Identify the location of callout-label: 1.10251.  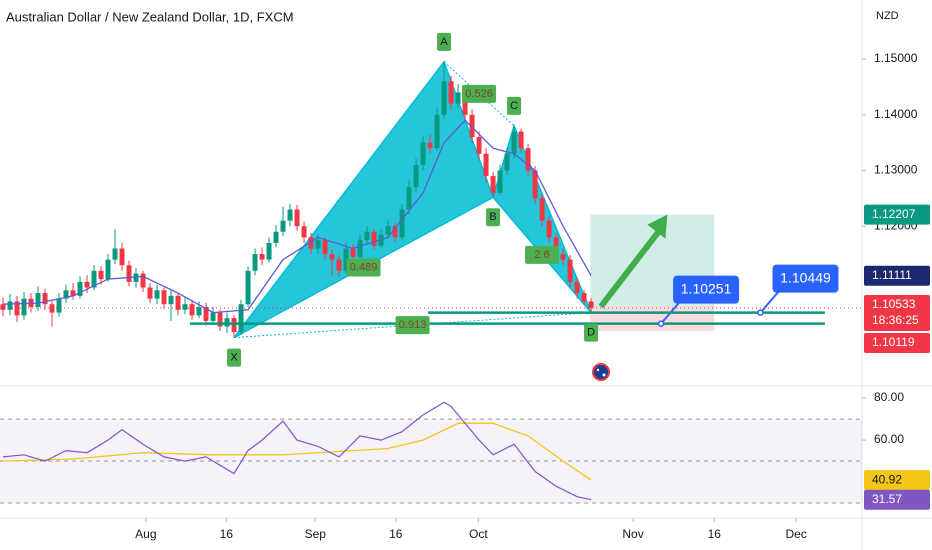
(706, 288).